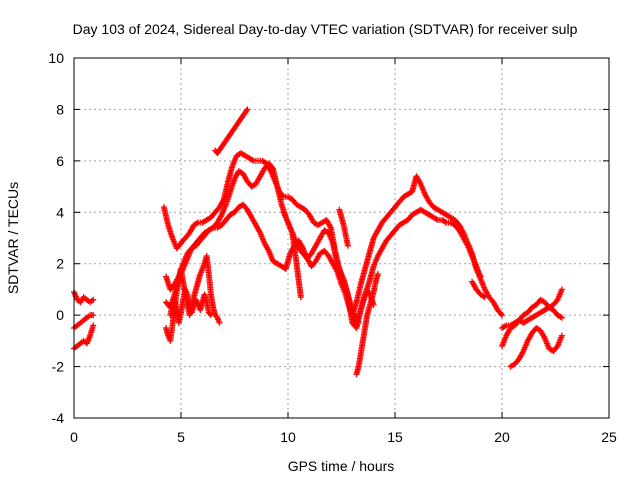 The width and height of the screenshot is (640, 480). I want to click on x-tick-label: 0, so click(74, 437).